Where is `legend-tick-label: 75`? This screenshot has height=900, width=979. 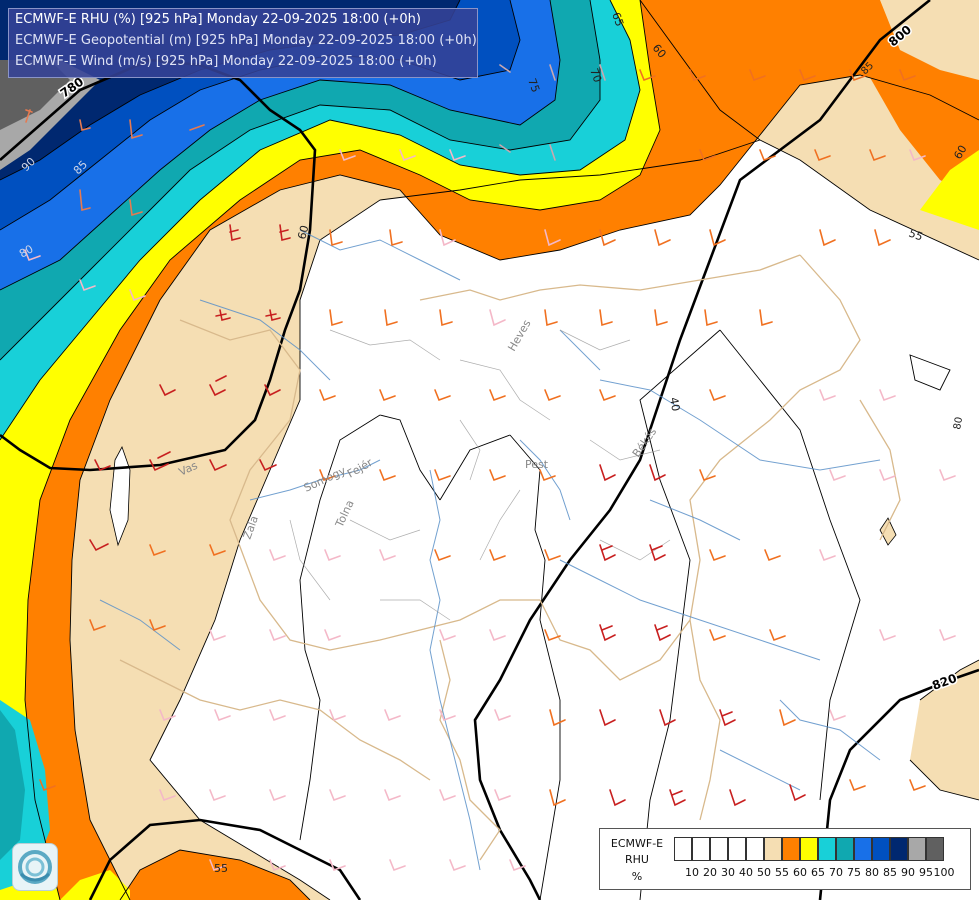
legend-tick-label: 75 is located at coordinates (854, 872).